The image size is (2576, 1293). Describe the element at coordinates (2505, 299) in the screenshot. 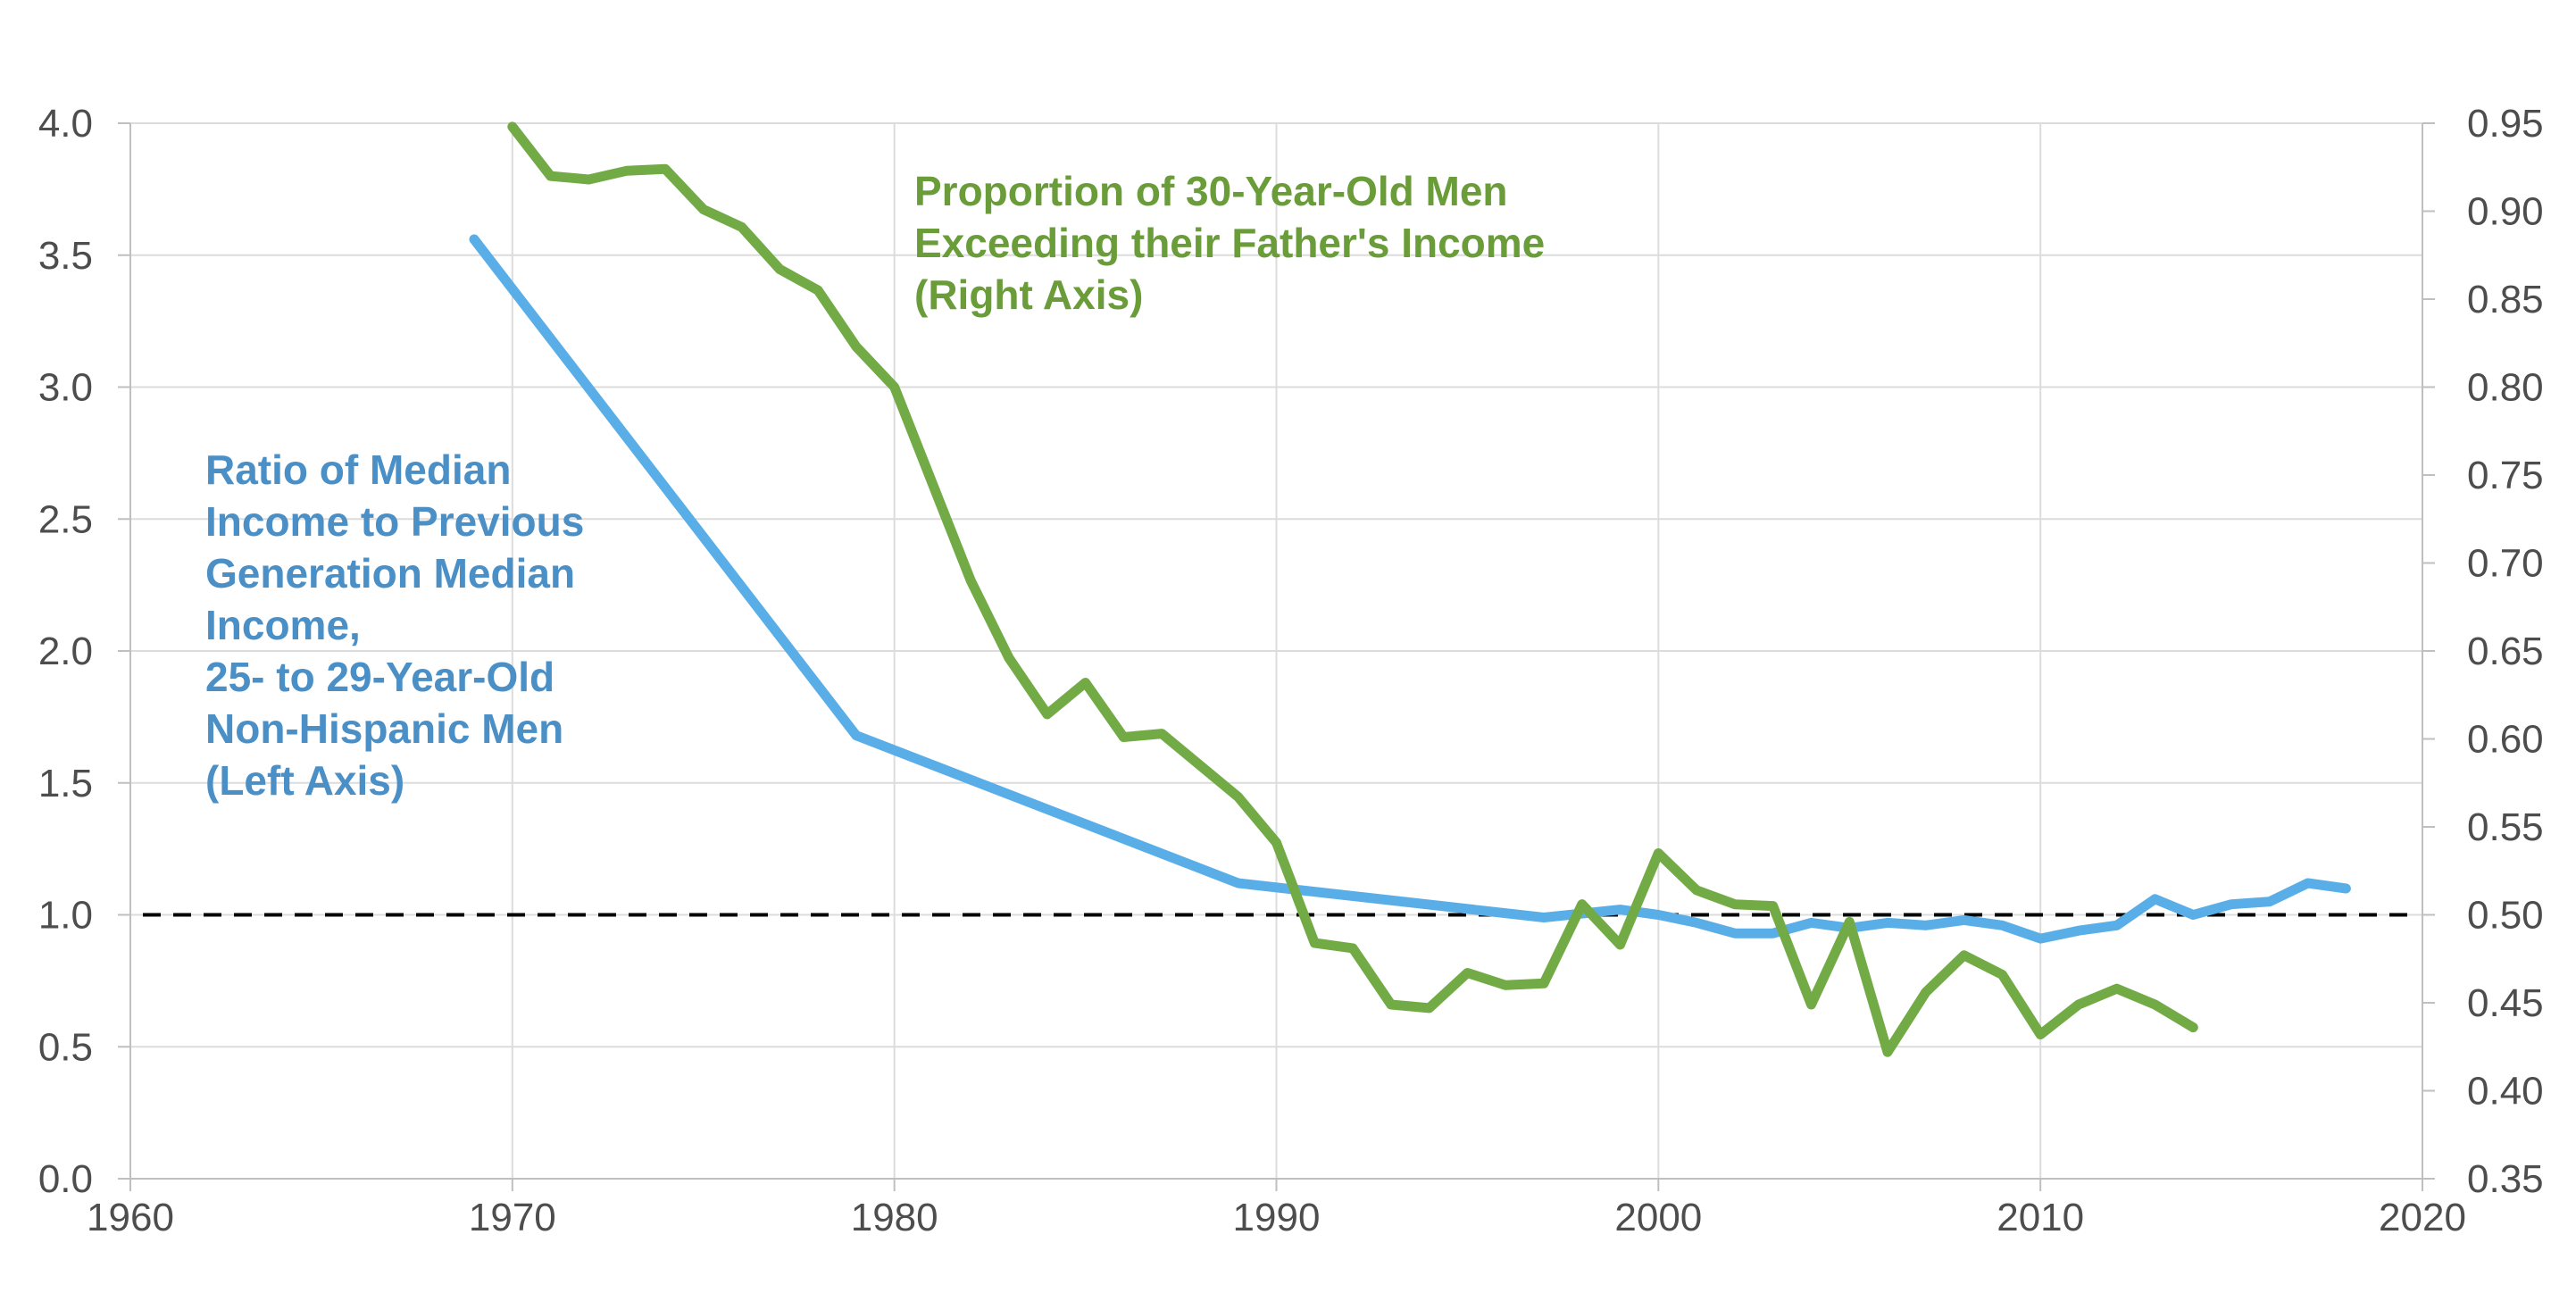

I see `y2-tick-label: 0.85` at that location.